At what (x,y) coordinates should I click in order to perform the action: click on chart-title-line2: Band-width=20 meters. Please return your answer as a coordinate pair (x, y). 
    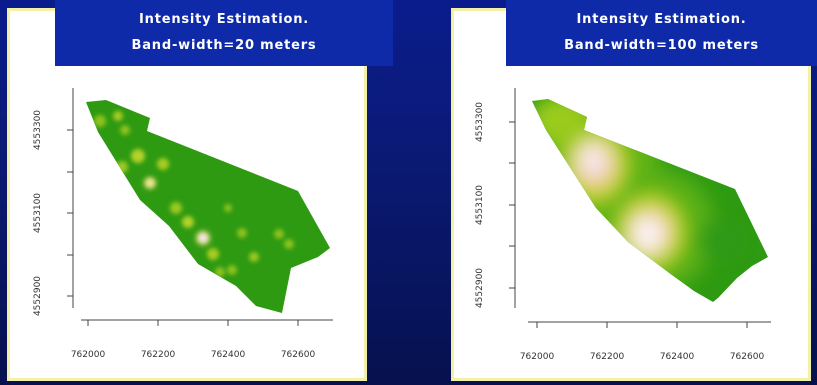
    Looking at the image, I should click on (224, 45).